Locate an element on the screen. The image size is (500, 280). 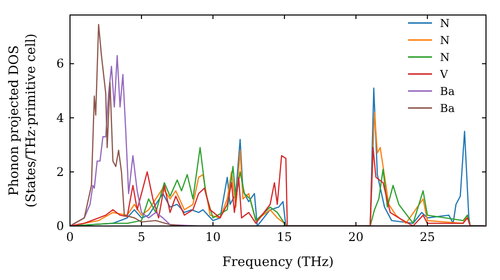
x-tick-label: 20 is located at coordinates (356, 237).